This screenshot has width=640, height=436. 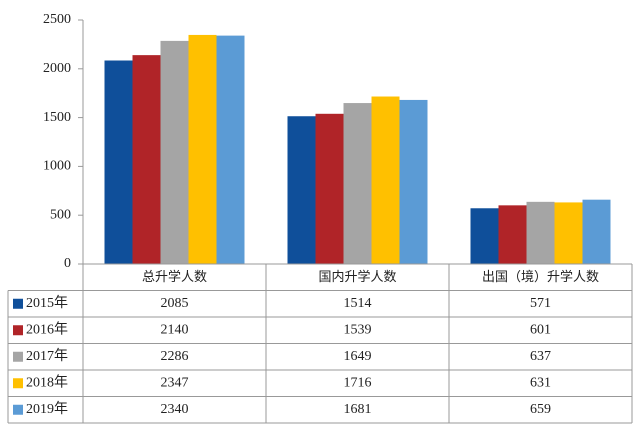 I want to click on legend-label: 2016年, so click(x=47, y=329).